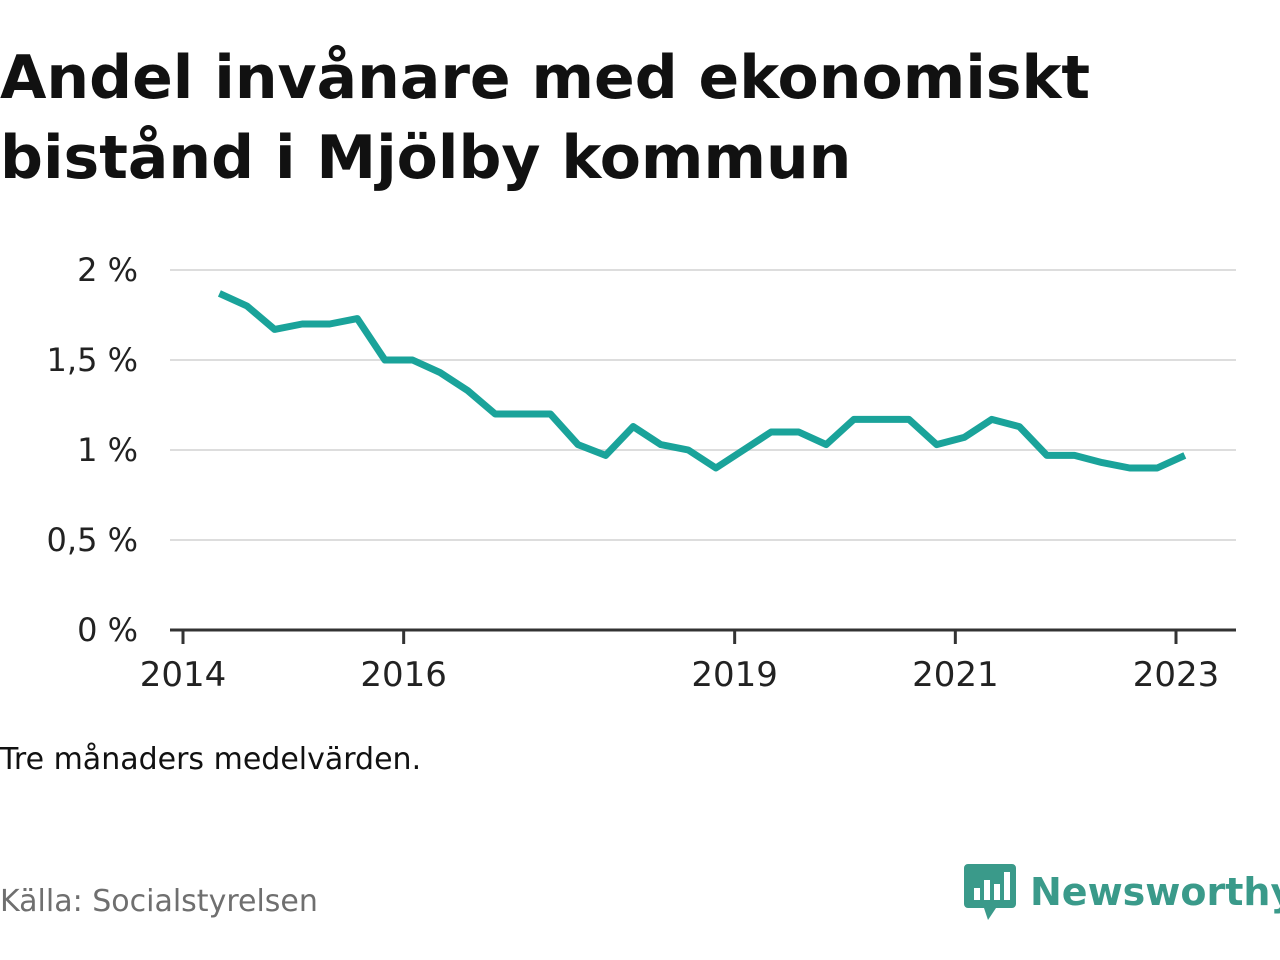 Image resolution: width=1280 pixels, height=960 pixels. I want to click on series-line, so click(702, 381).